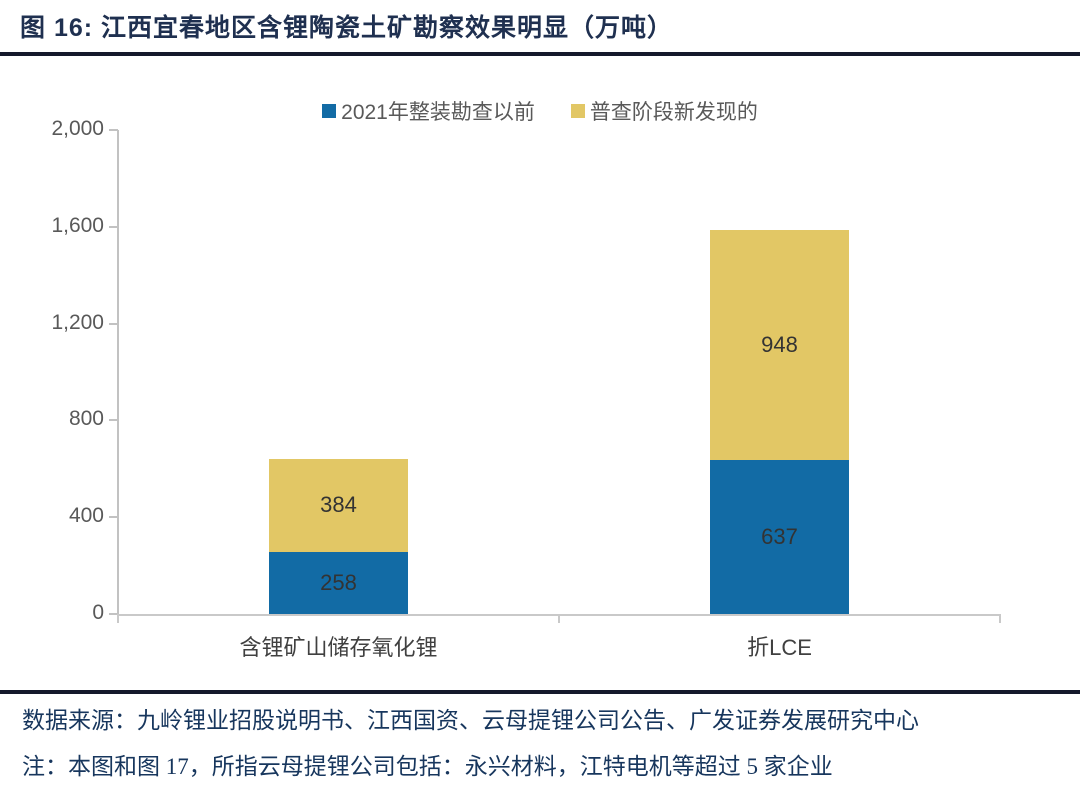 The height and width of the screenshot is (788, 1080). What do you see at coordinates (86, 419) in the screenshot?
I see `y-axis-tick-label: 800` at bounding box center [86, 419].